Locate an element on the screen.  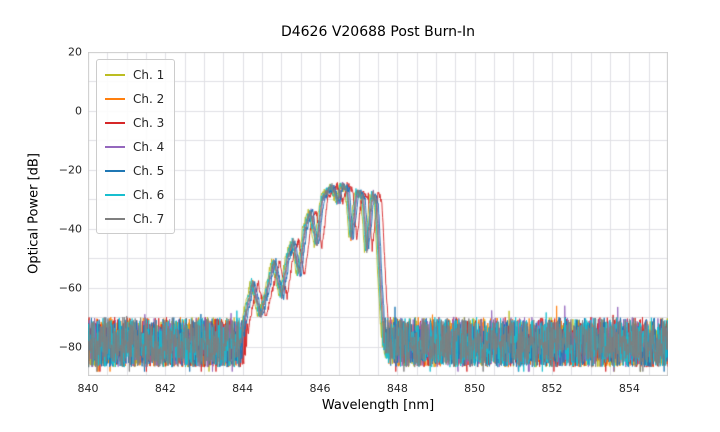
x-tick-label: 846 is located at coordinates (320, 388).